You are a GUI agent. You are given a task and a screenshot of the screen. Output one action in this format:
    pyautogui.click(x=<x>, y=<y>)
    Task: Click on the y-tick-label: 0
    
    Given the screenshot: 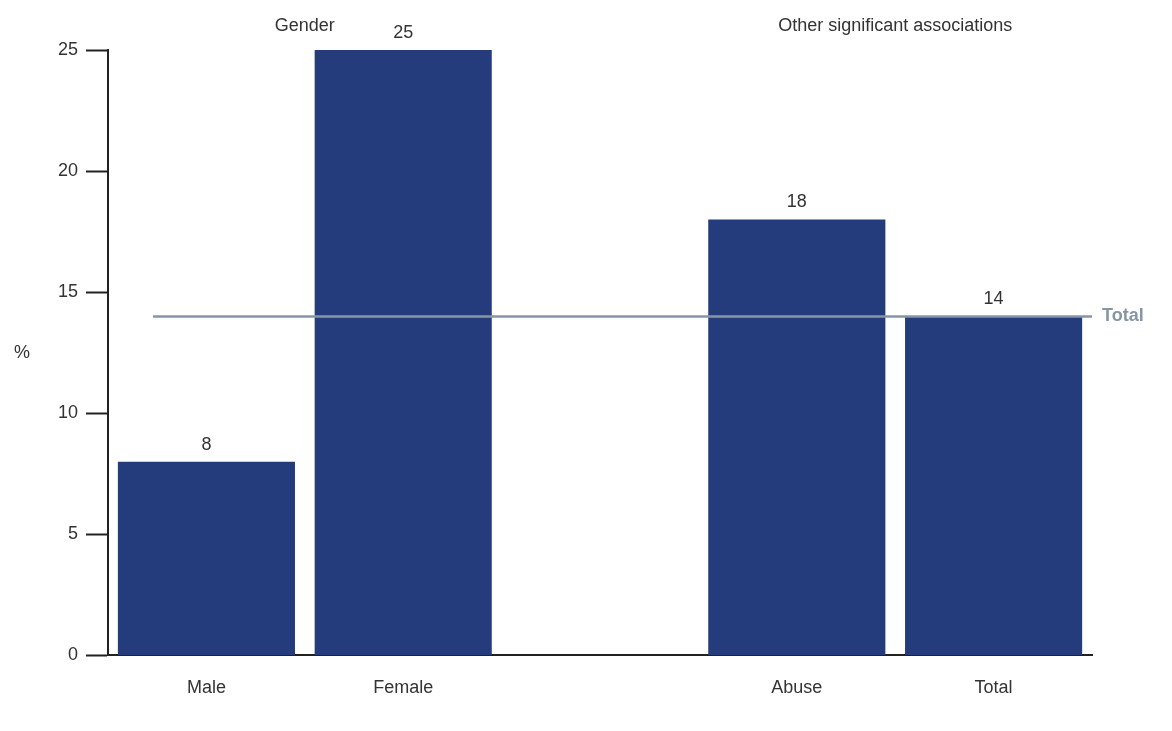 What is the action you would take?
    pyautogui.click(x=73, y=654)
    